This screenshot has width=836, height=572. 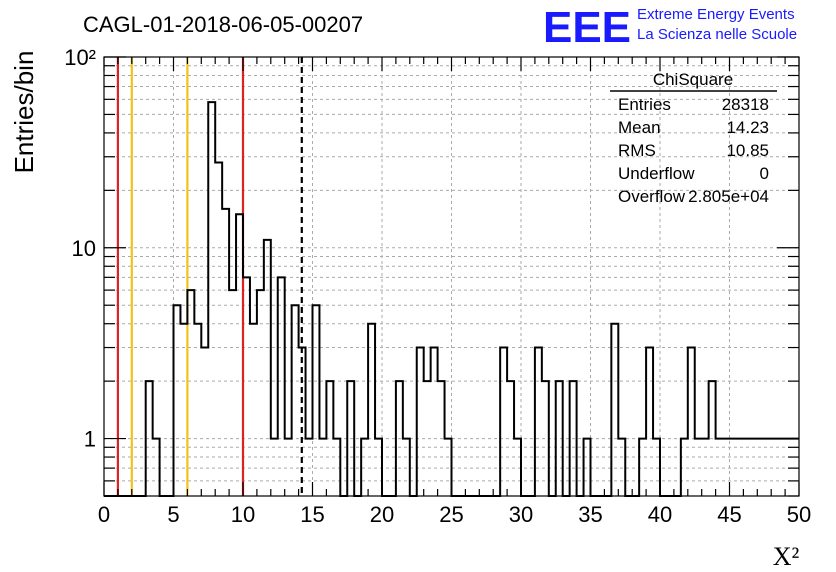 I want to click on logo-line-2: La Scienza nelle Scuole, so click(x=717, y=34).